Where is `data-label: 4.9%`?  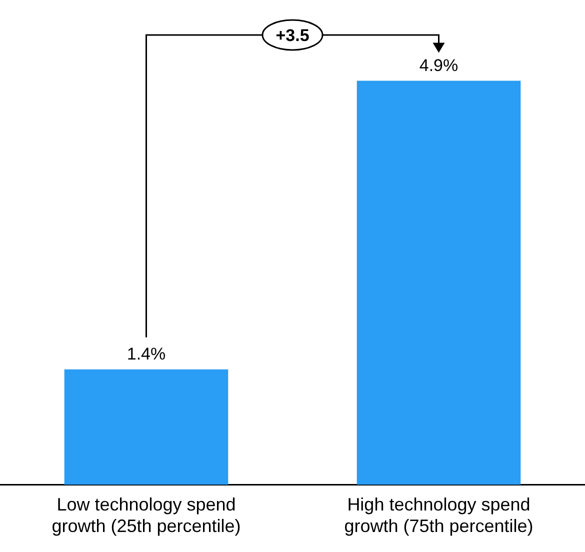 data-label: 4.9% is located at coordinates (438, 65).